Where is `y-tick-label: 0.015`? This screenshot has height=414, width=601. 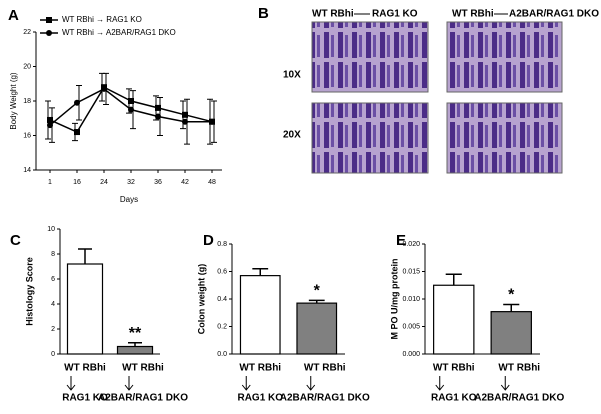 y-tick-label: 0.015 is located at coordinates (411, 271).